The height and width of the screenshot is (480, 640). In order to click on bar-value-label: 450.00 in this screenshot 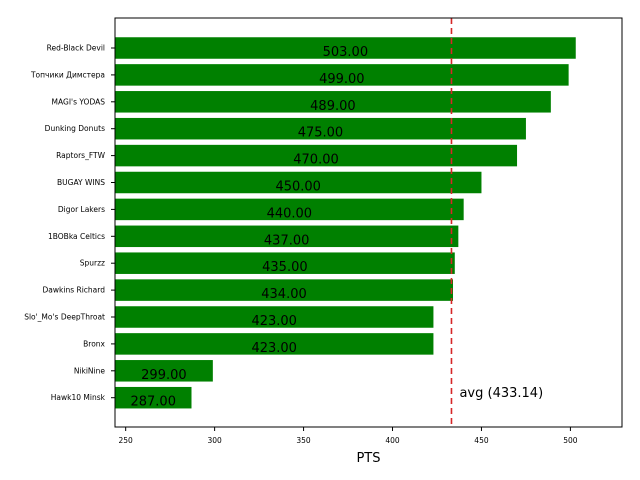, I will do `click(298, 187)`.